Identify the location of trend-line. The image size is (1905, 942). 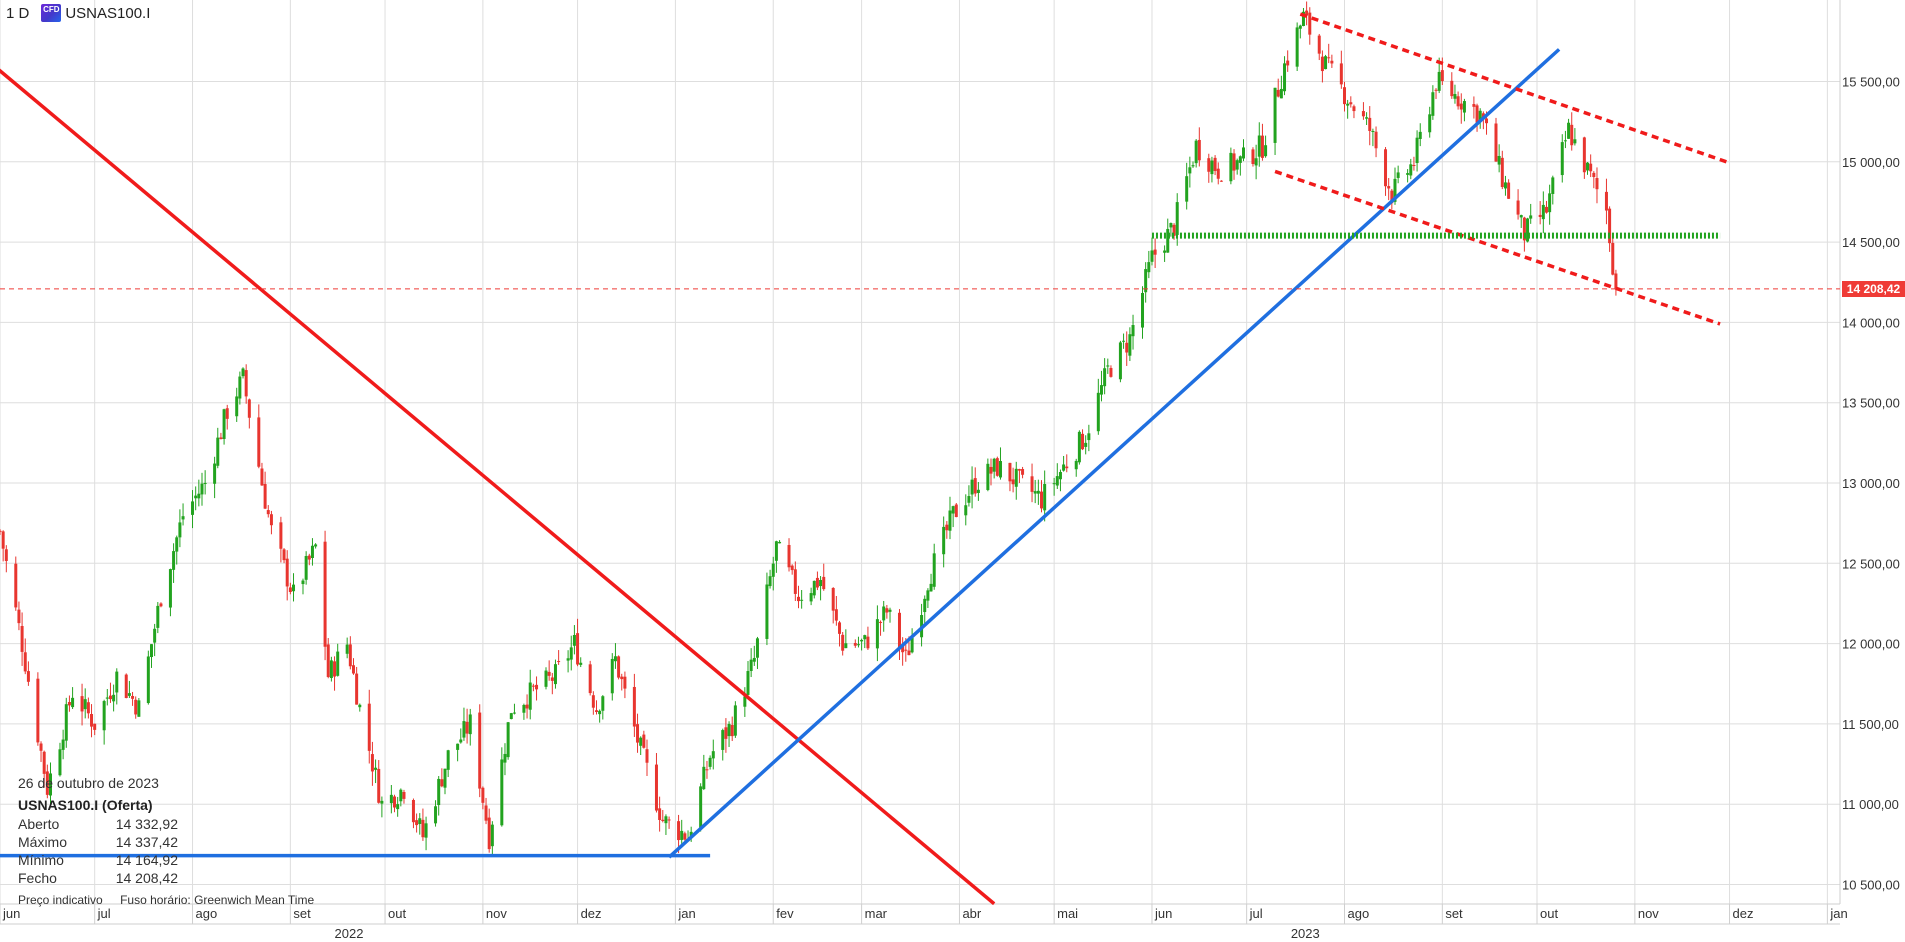
(1497, 247).